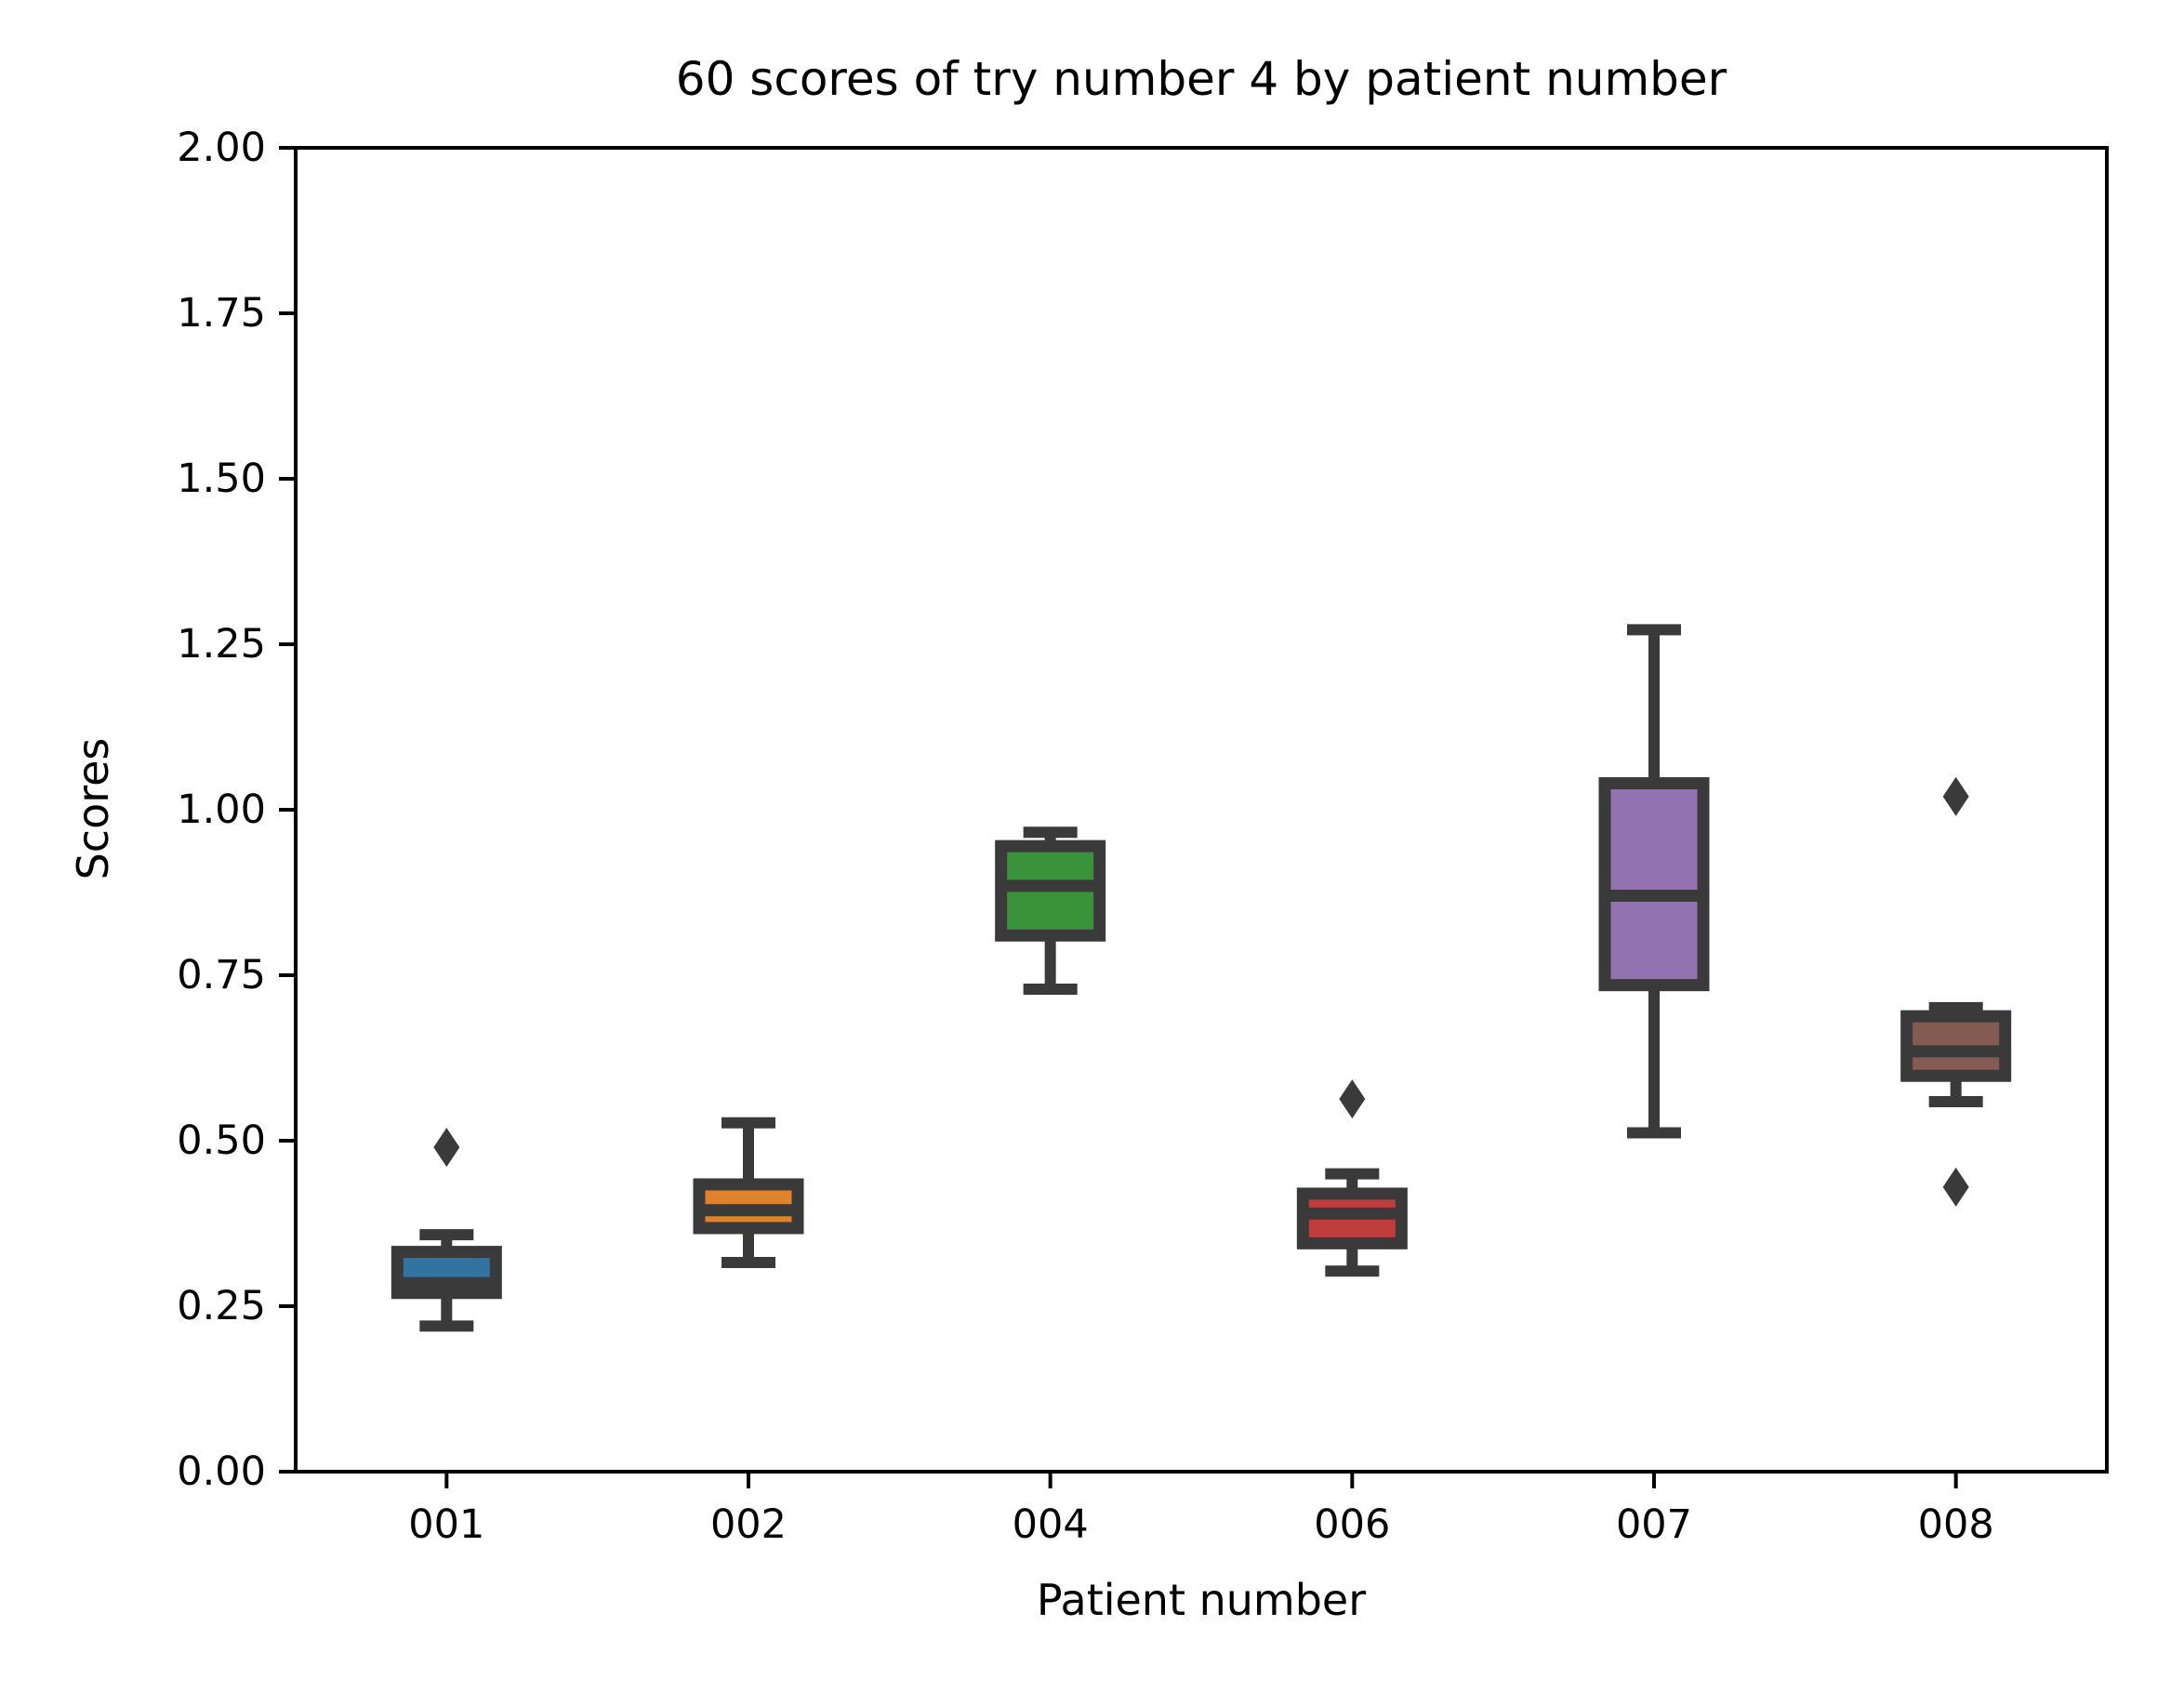 This screenshot has height=1692, width=2184. What do you see at coordinates (1201, 1600) in the screenshot?
I see `x-axis-label: Patient number` at bounding box center [1201, 1600].